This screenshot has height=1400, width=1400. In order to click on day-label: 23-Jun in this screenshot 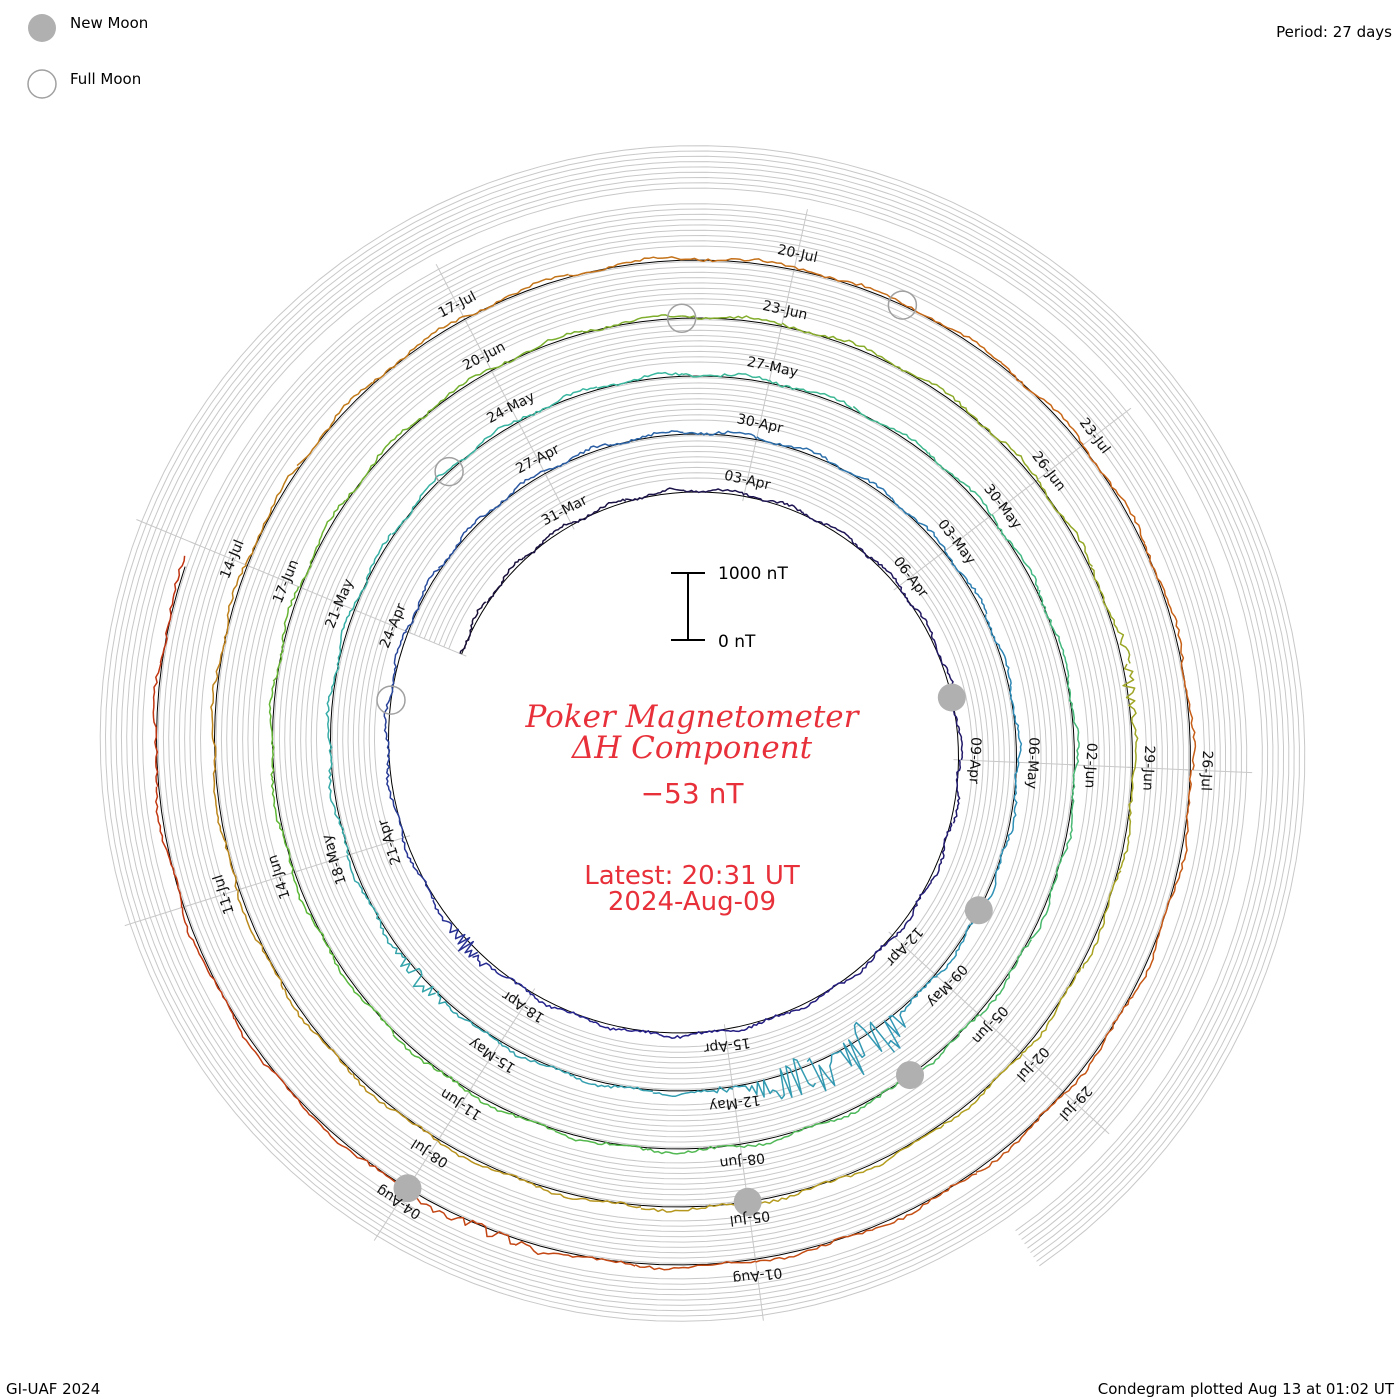, I will do `click(785, 310)`.